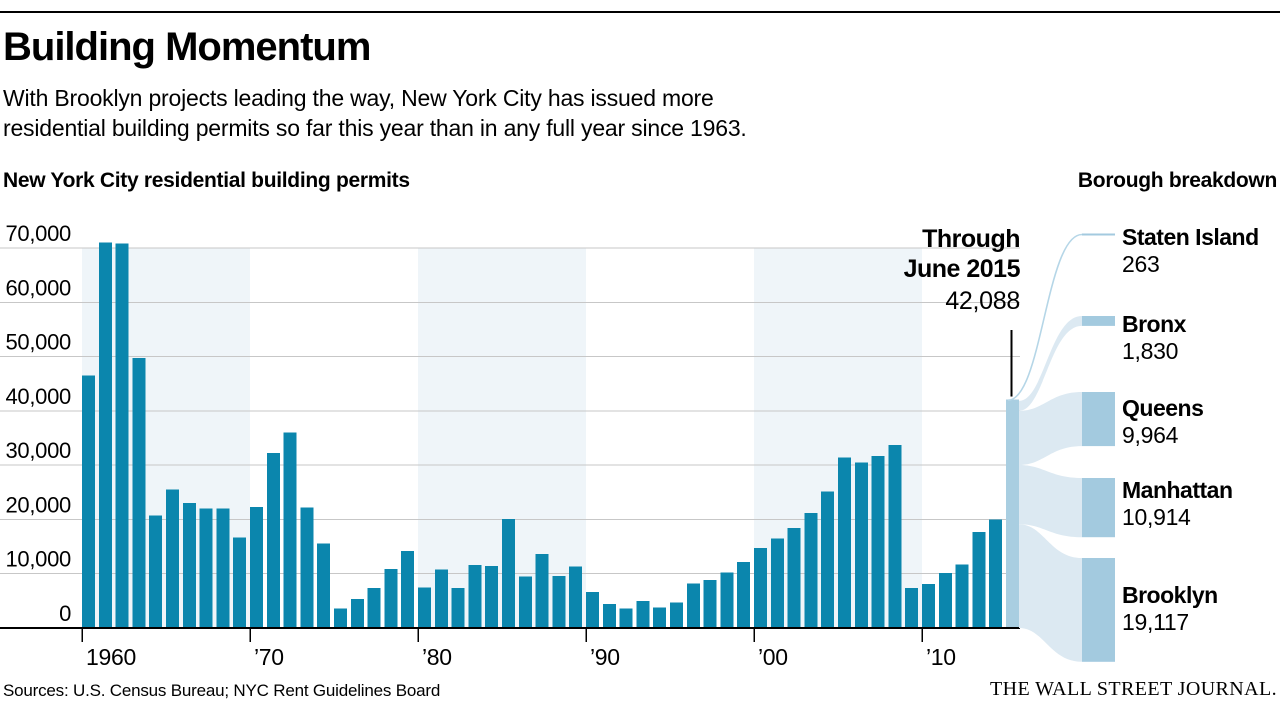 This screenshot has width=1280, height=704. Describe the element at coordinates (1201, 338) in the screenshot. I see `borough-label-bronx: Bronx 1,830` at that location.